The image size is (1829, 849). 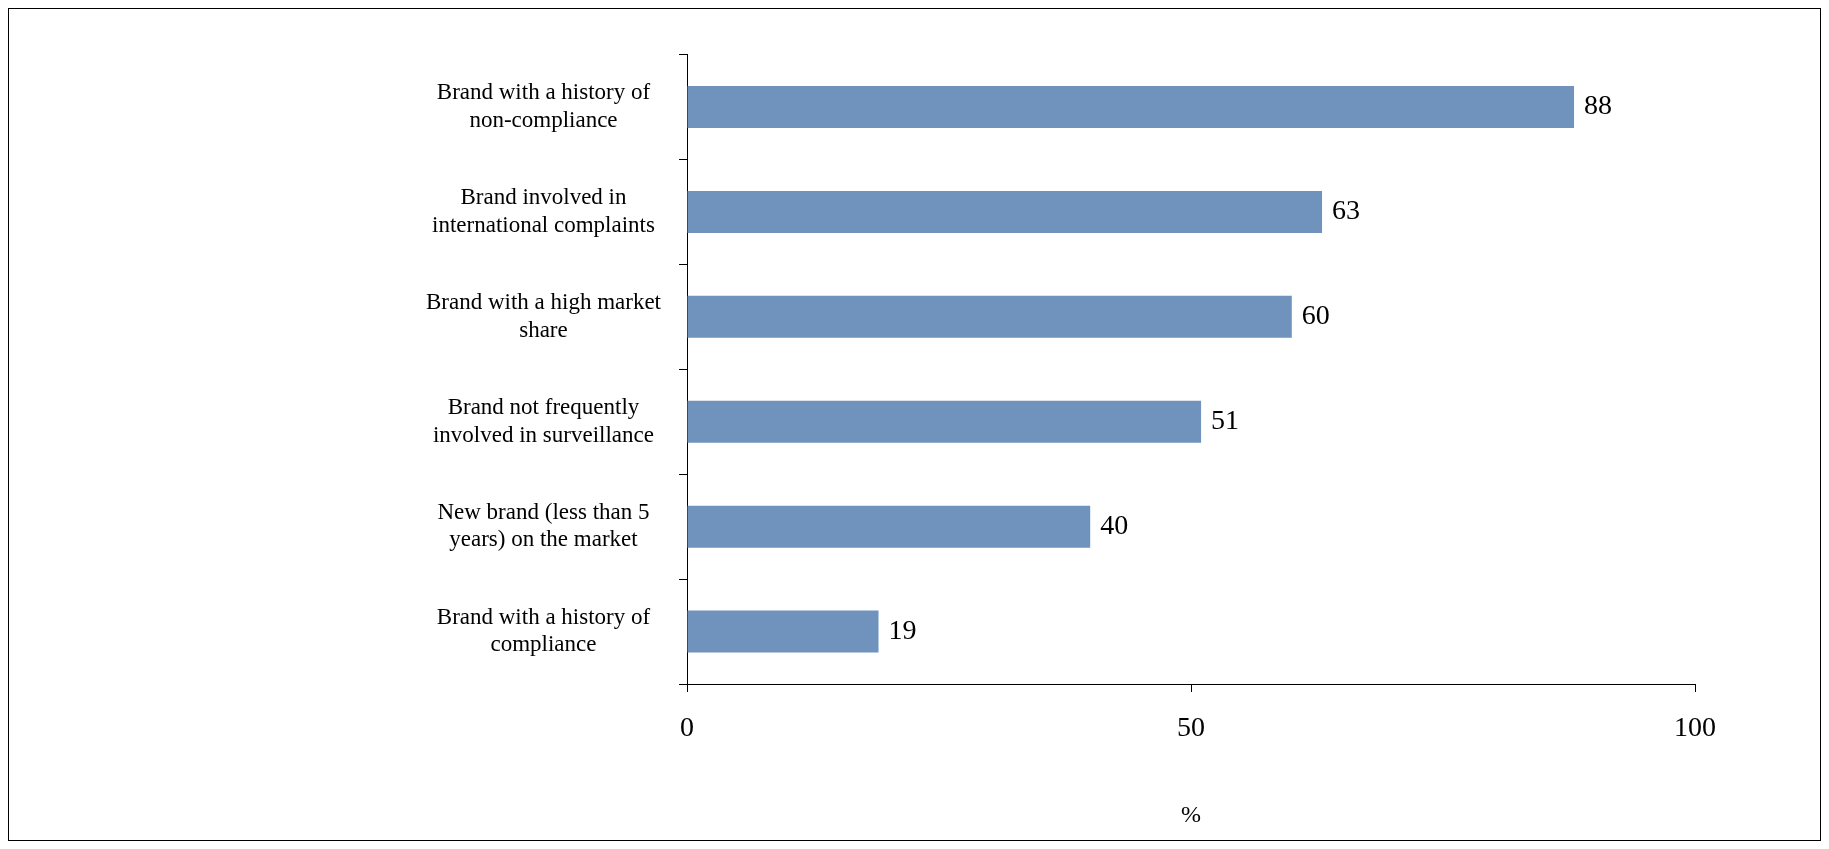 What do you see at coordinates (687, 727) in the screenshot?
I see `x-tick-label: 0` at bounding box center [687, 727].